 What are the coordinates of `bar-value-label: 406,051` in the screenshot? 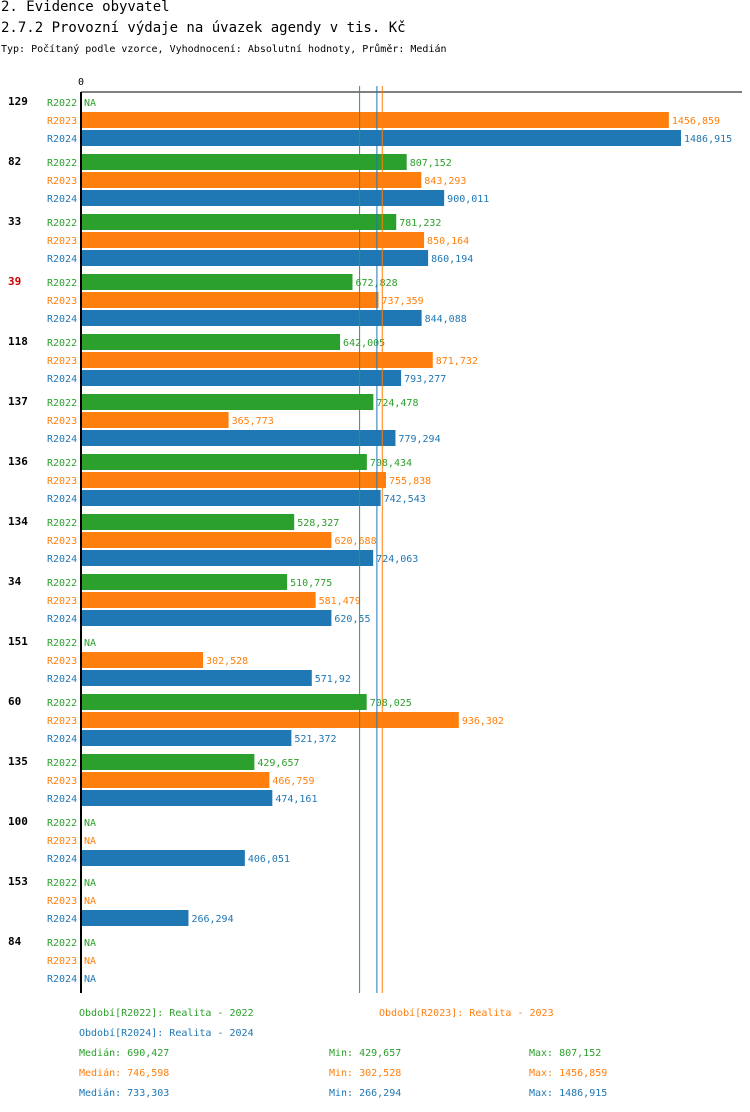 It's located at (269, 859).